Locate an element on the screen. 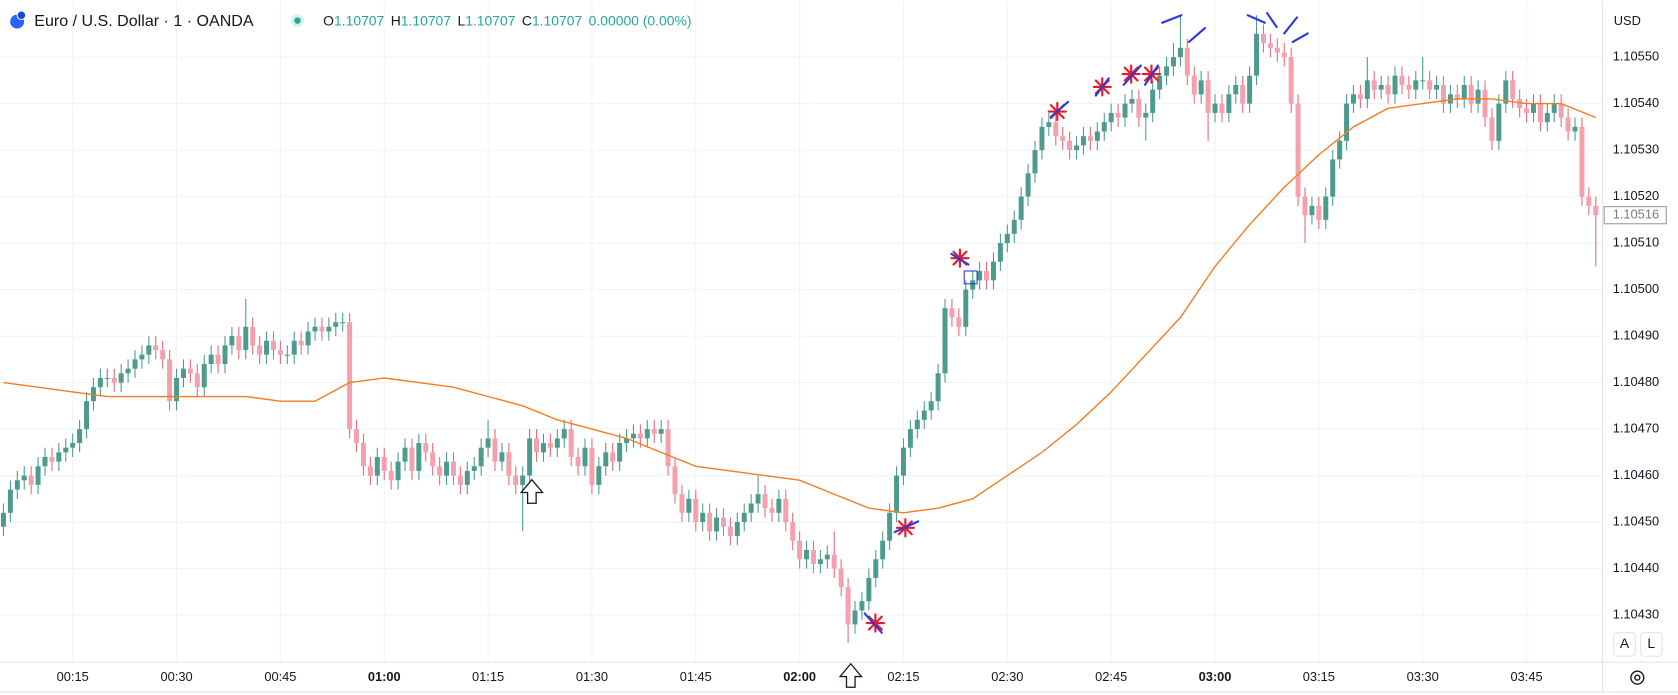 The height and width of the screenshot is (695, 1678). currency-bg is located at coordinates (1639, 20).